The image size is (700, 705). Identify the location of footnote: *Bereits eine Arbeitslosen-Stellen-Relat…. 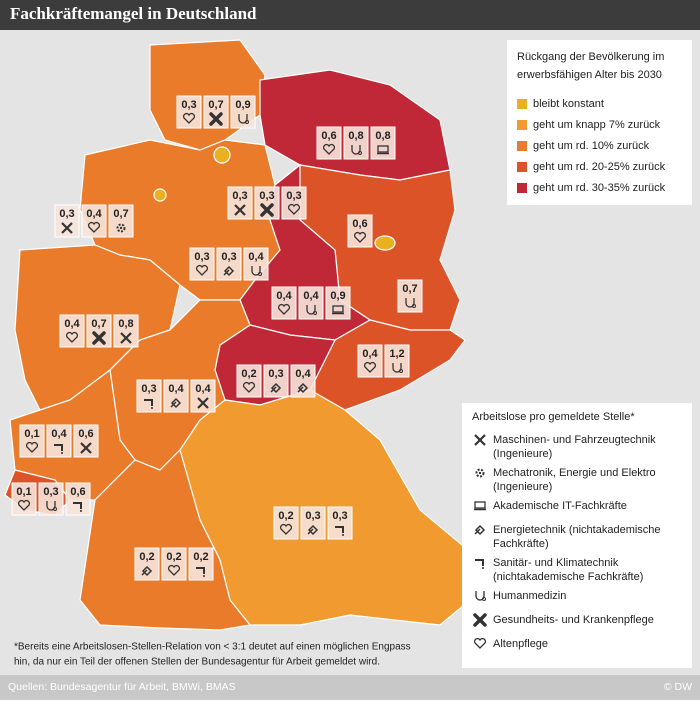
(212, 647).